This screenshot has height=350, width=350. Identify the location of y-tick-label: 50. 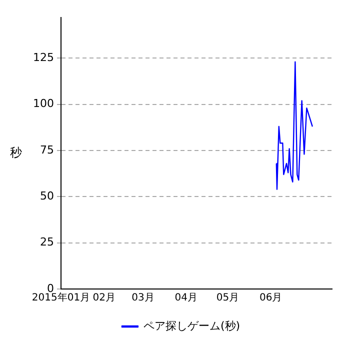
(47, 196).